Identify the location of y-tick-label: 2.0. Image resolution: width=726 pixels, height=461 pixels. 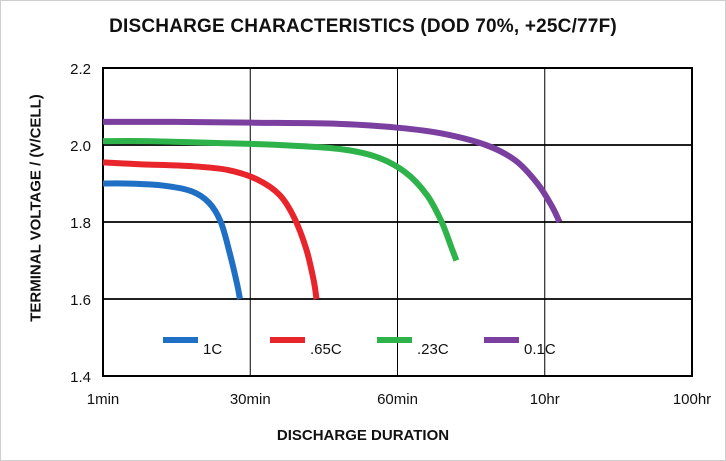
(80, 146).